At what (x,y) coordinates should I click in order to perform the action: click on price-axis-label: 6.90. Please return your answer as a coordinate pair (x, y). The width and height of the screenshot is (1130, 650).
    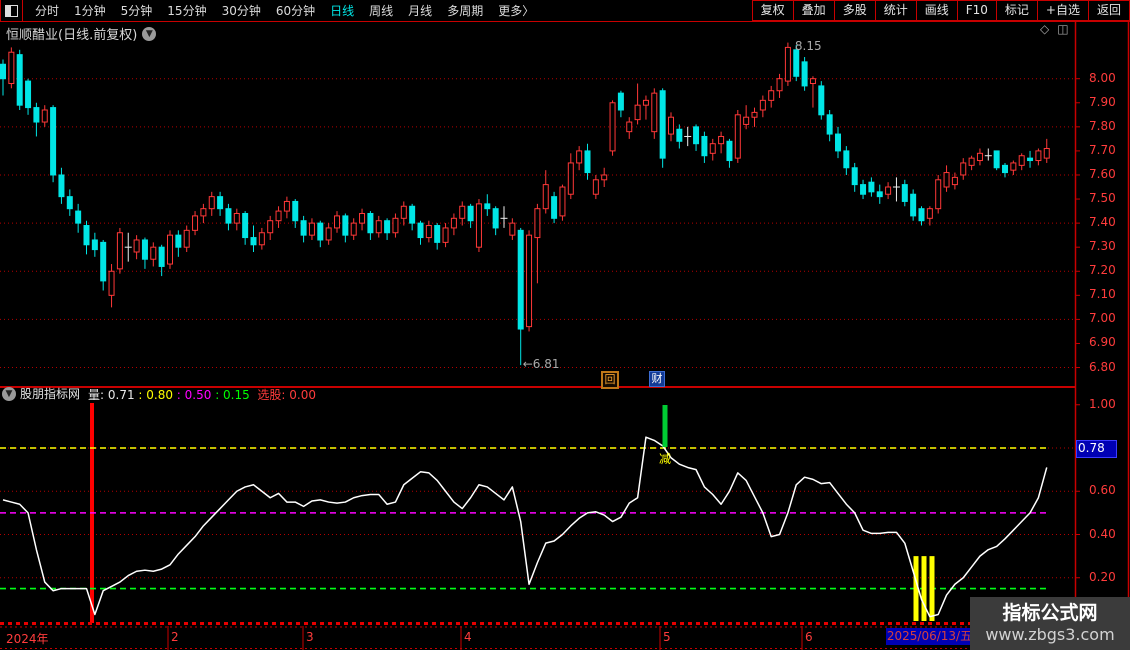
    Looking at the image, I should click on (1102, 342).